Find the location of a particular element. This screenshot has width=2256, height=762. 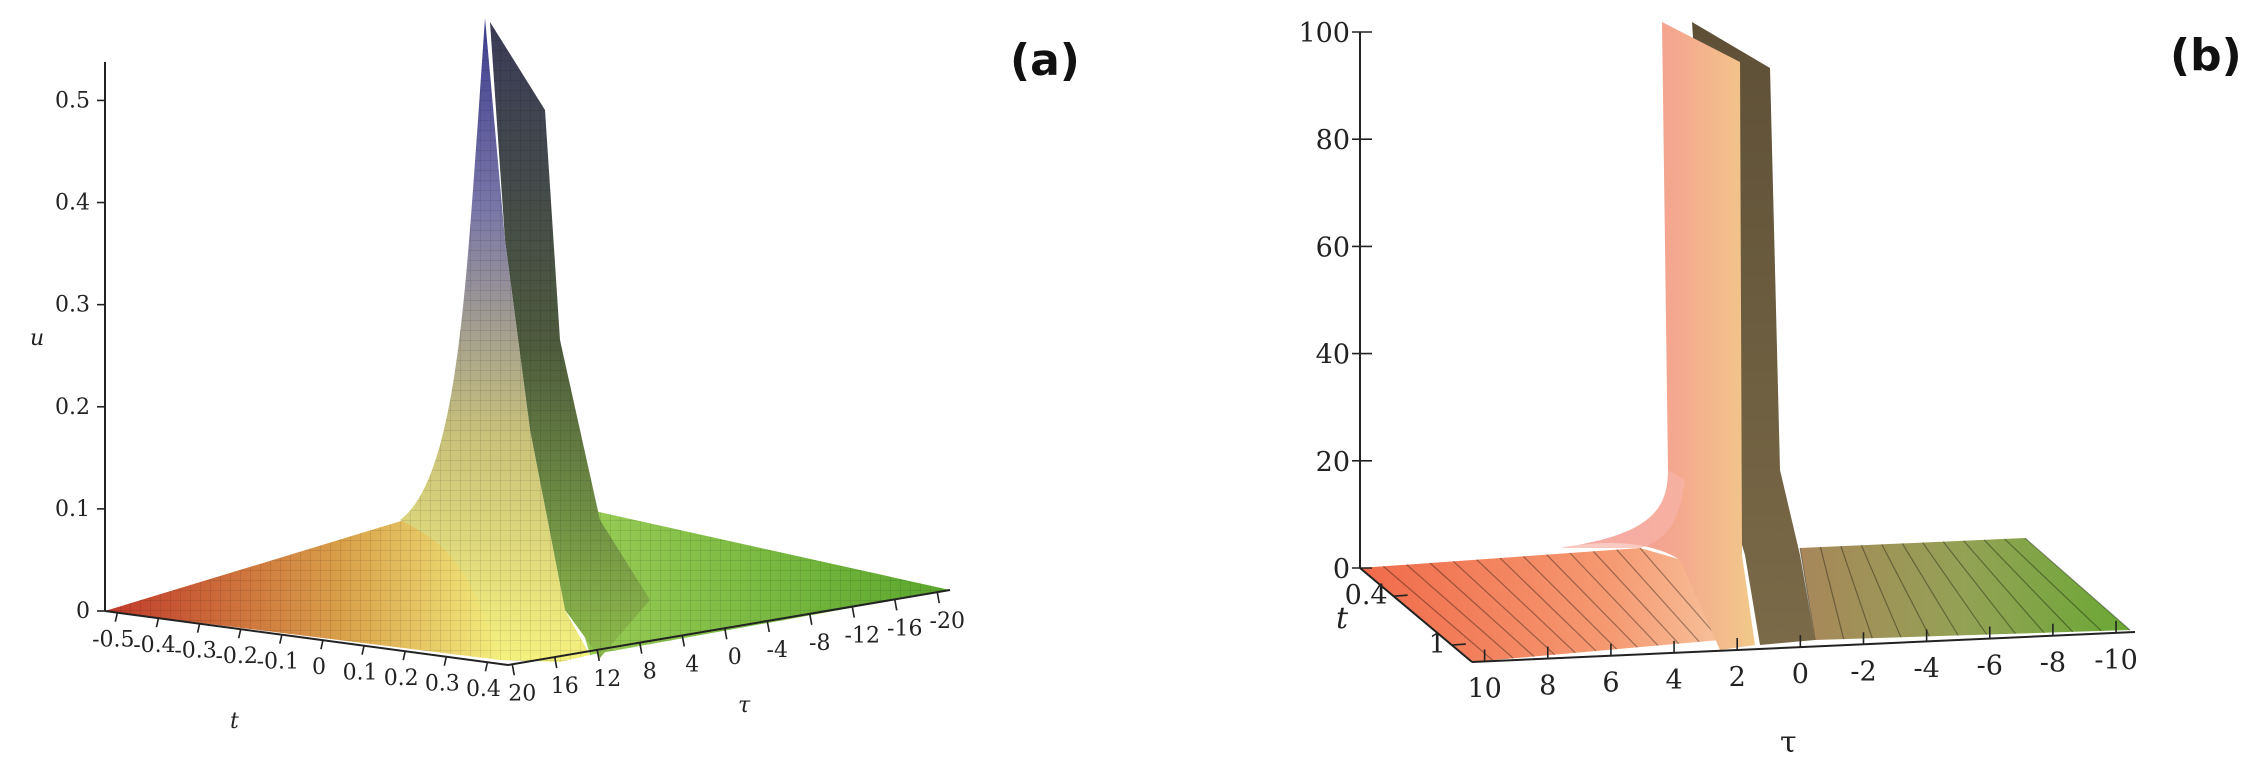

u-tick-label-b: 40 is located at coordinates (1333, 355).